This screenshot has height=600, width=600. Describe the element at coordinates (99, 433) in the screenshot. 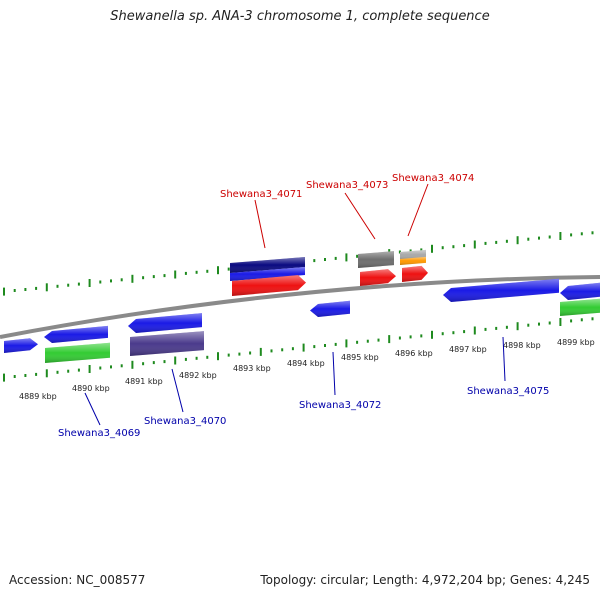

I see `gene-label: Shewana3_4069` at that location.